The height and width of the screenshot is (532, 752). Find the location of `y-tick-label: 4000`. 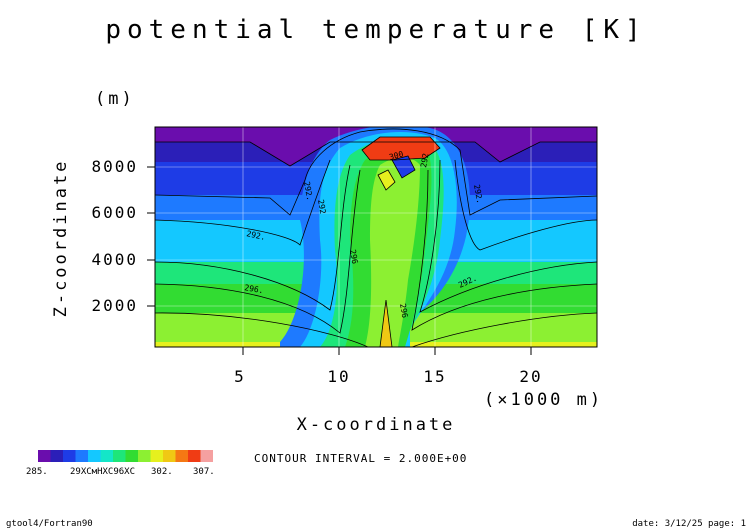

y-tick-label: 4000 is located at coordinates (114, 259).